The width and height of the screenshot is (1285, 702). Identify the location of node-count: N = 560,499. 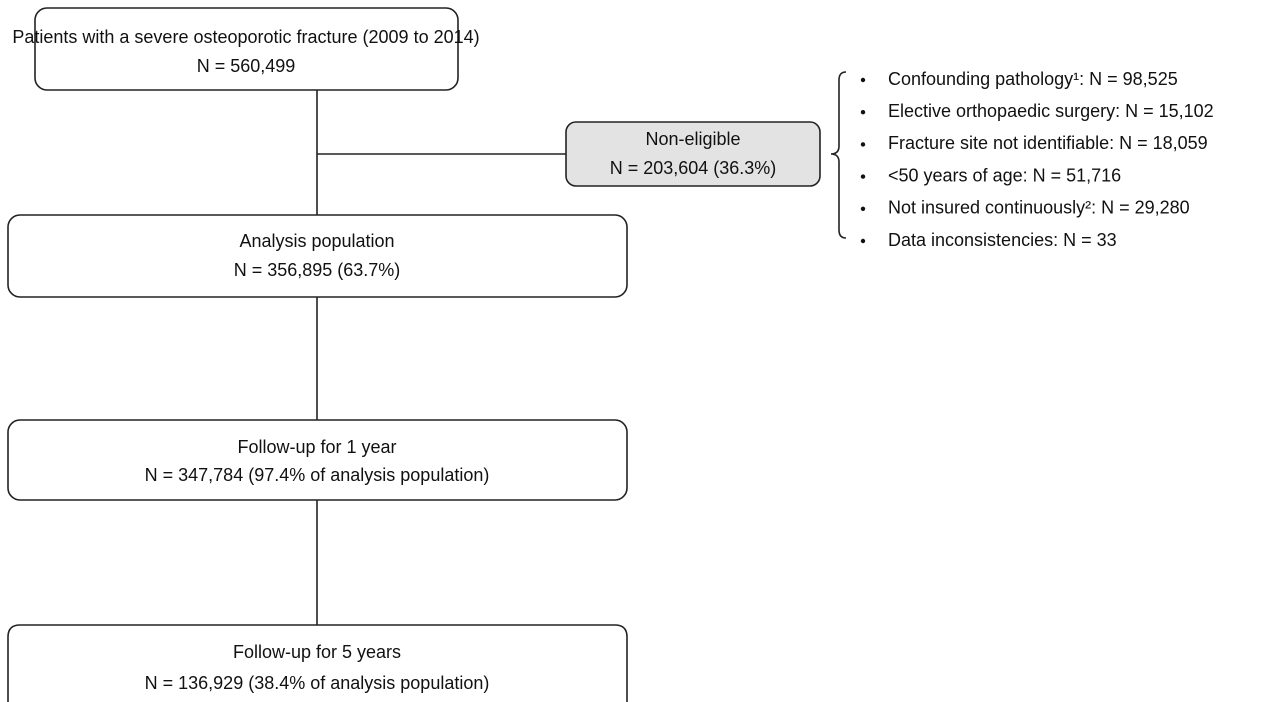
(246, 66).